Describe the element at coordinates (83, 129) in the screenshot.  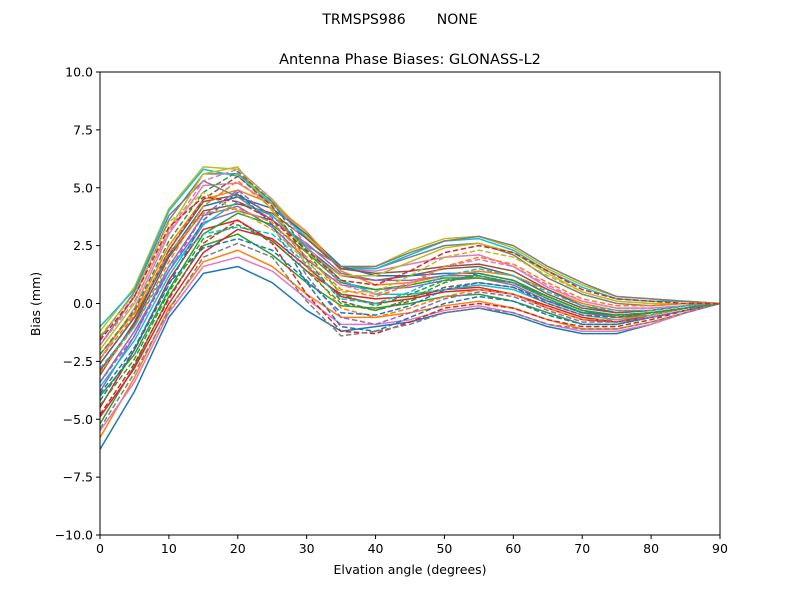
I see `y-tick-label: 7.5` at that location.